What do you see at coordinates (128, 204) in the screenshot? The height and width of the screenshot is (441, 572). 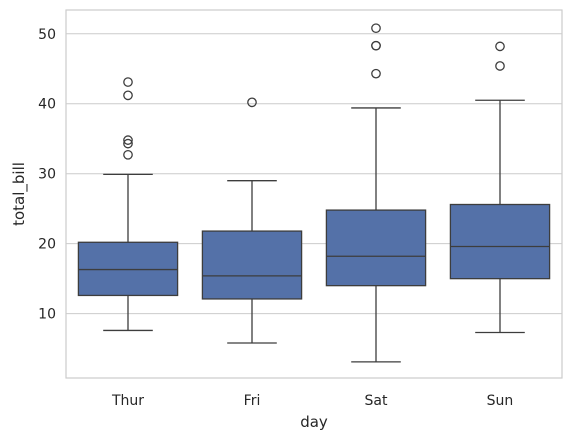 I see `box-group-thur` at bounding box center [128, 204].